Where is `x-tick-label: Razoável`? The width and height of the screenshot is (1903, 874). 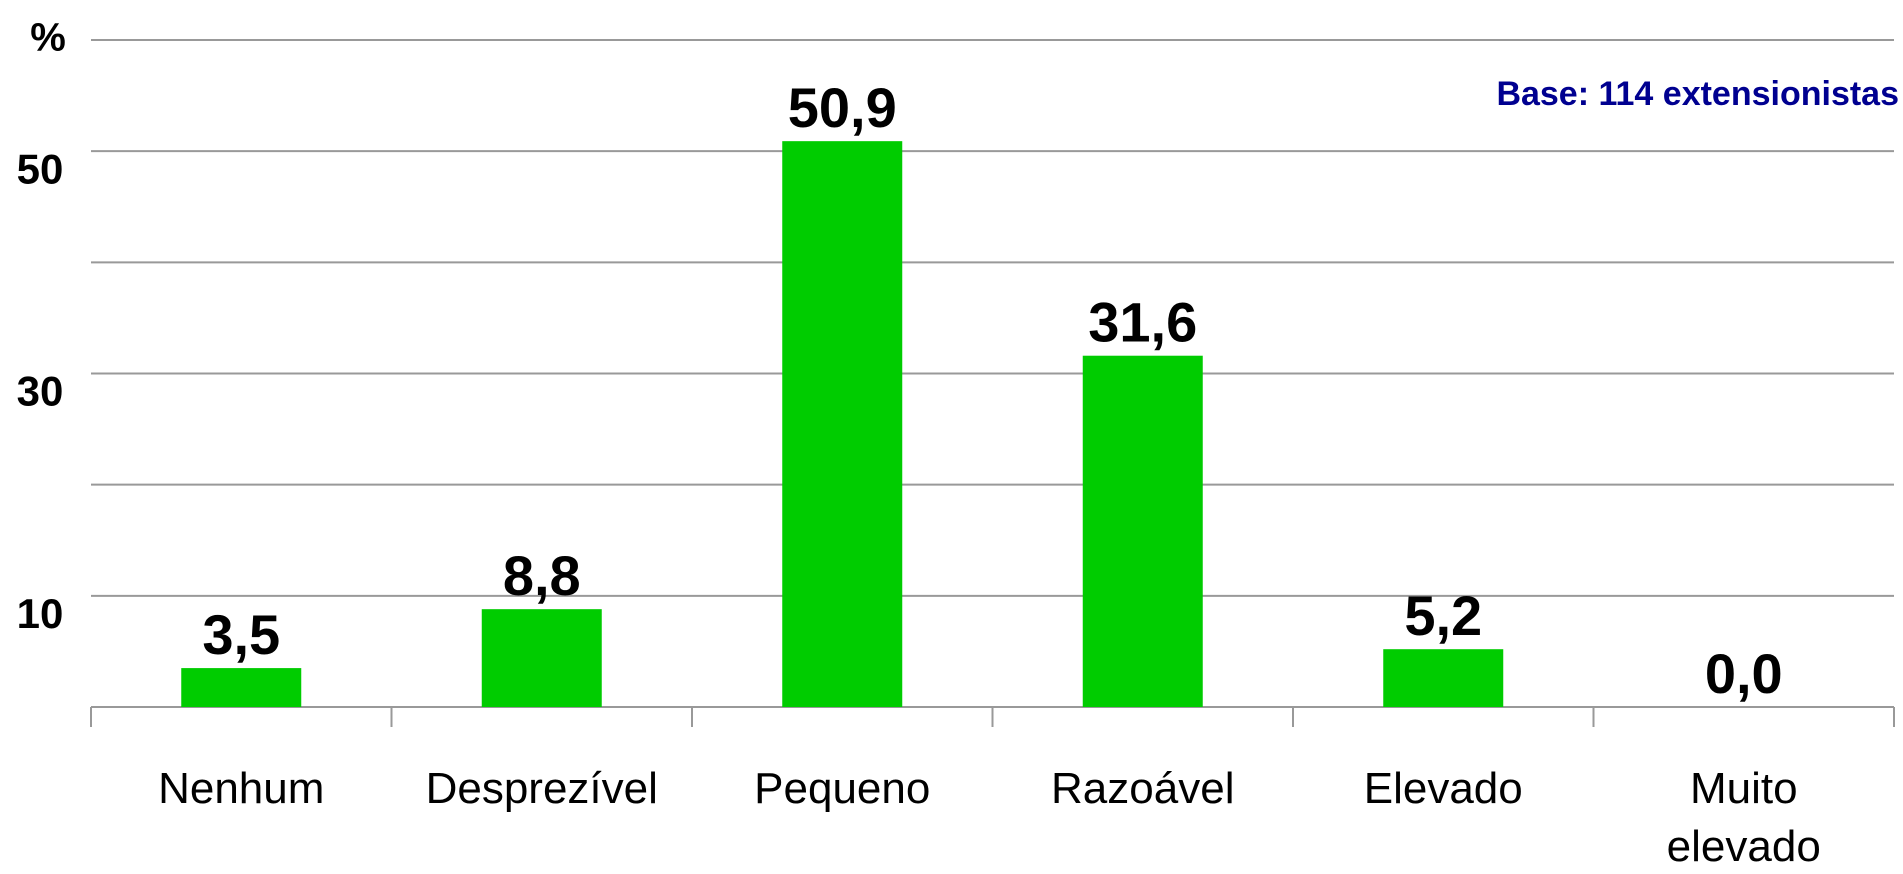
x-tick-label: Razoável is located at coordinates (1143, 788).